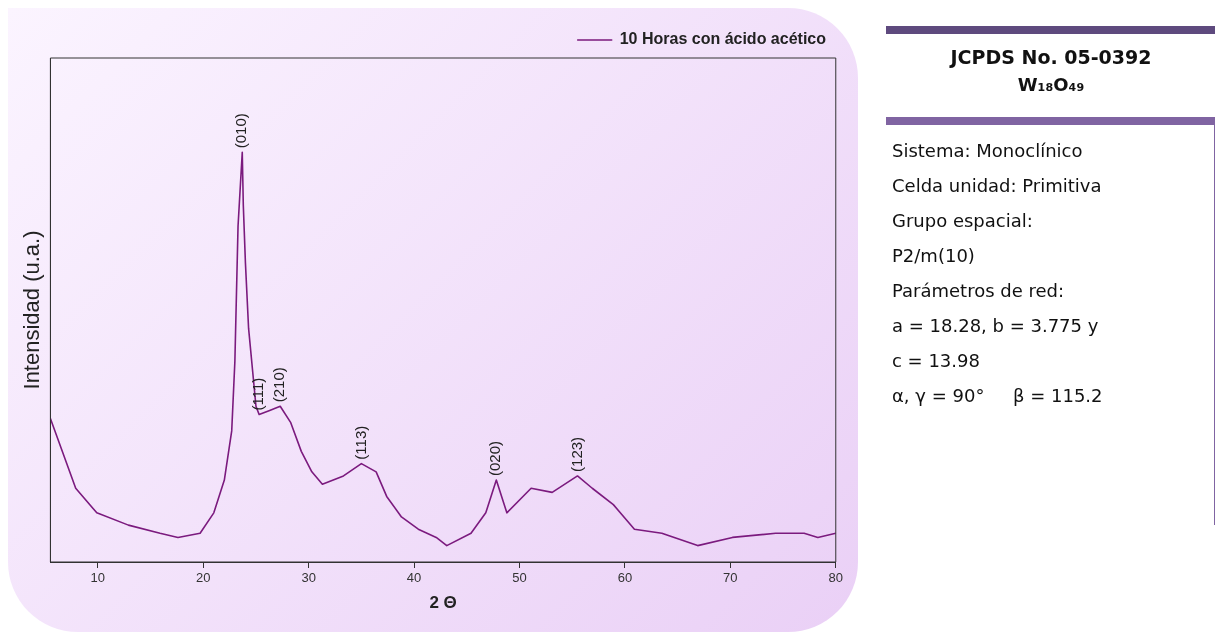 This screenshot has height=640, width=1215. I want to click on y-axis-title: Intensidad (u.a.), so click(32, 310).